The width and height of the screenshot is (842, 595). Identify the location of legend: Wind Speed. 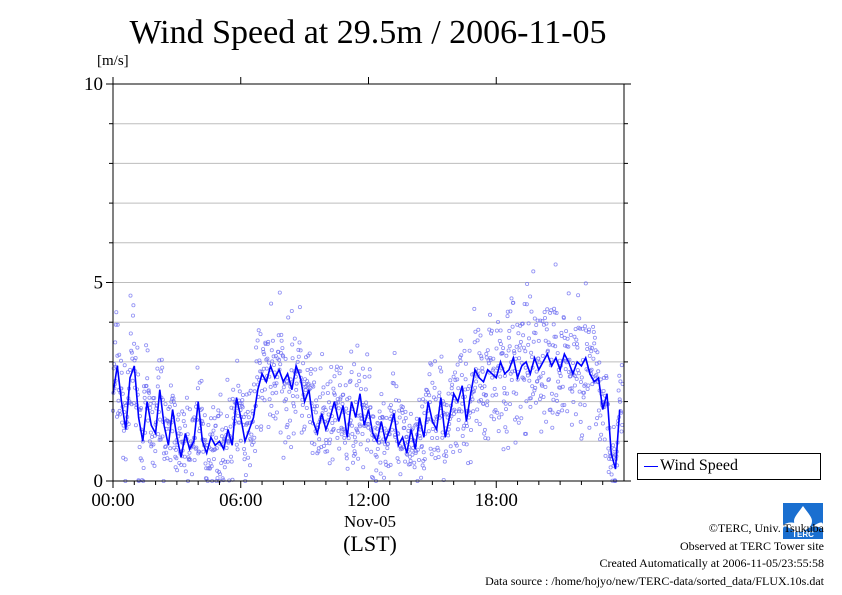
(729, 466).